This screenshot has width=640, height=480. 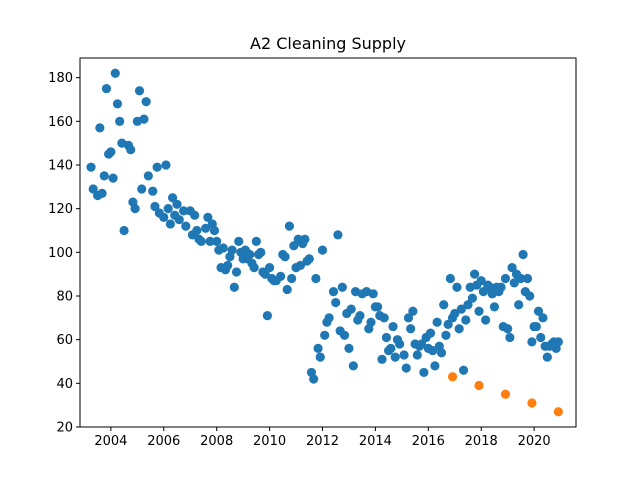 I want to click on y-tick-label: 100, so click(x=60, y=253).